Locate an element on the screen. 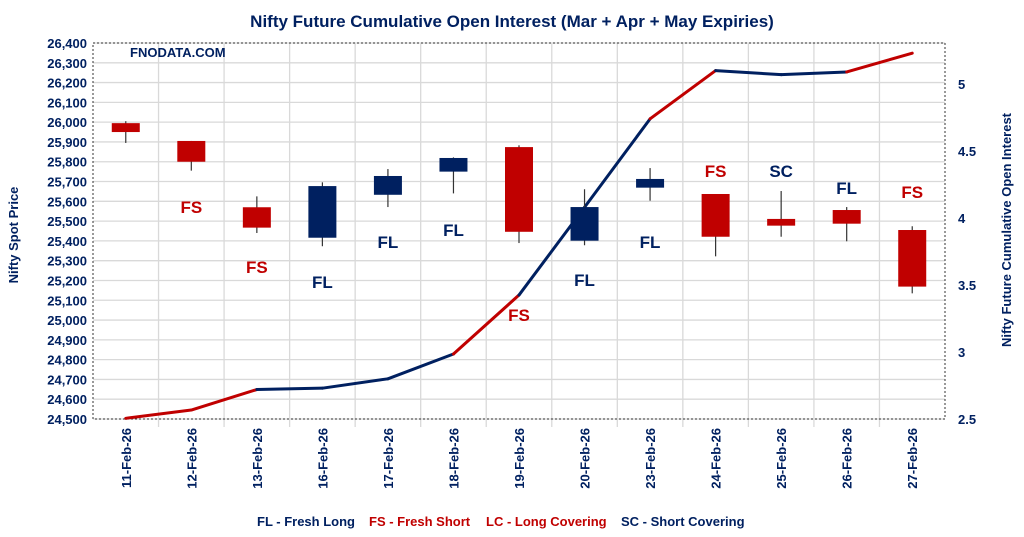 The height and width of the screenshot is (537, 1024). y-tick-label: 26,400 is located at coordinates (67, 43).